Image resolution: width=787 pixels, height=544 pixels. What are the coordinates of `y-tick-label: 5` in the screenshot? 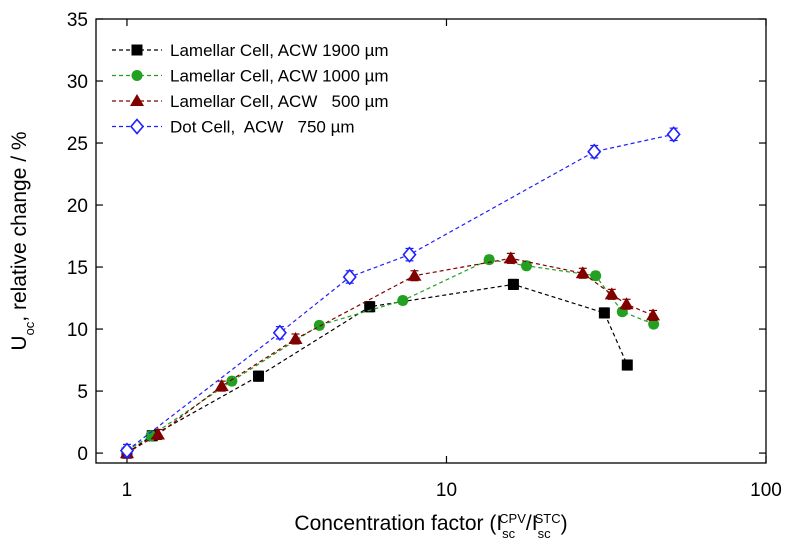 It's located at (82, 392).